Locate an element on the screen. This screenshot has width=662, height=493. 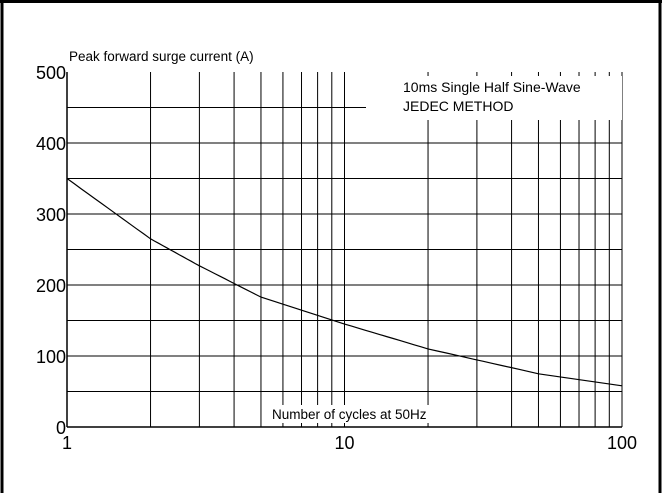
x-tick-label: 1 is located at coordinates (67, 443).